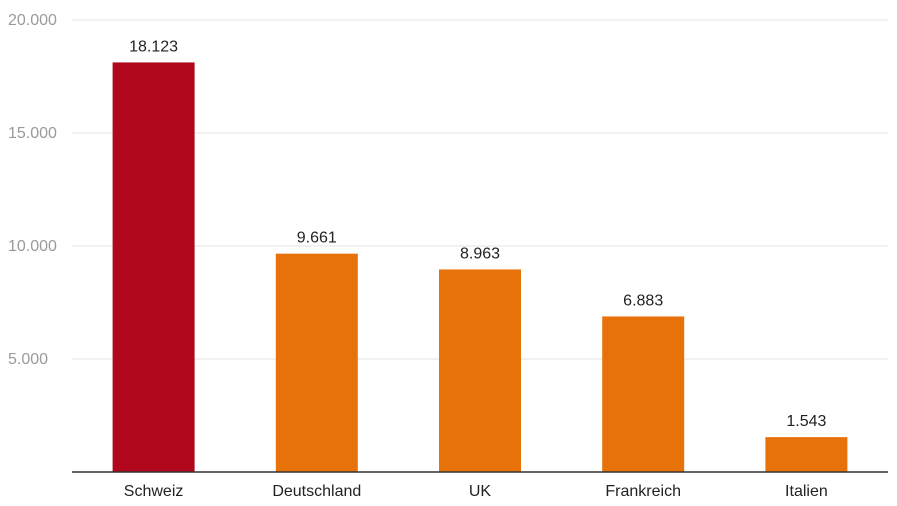 The width and height of the screenshot is (897, 506). Describe the element at coordinates (154, 491) in the screenshot. I see `x-category-label: Schweiz` at that location.